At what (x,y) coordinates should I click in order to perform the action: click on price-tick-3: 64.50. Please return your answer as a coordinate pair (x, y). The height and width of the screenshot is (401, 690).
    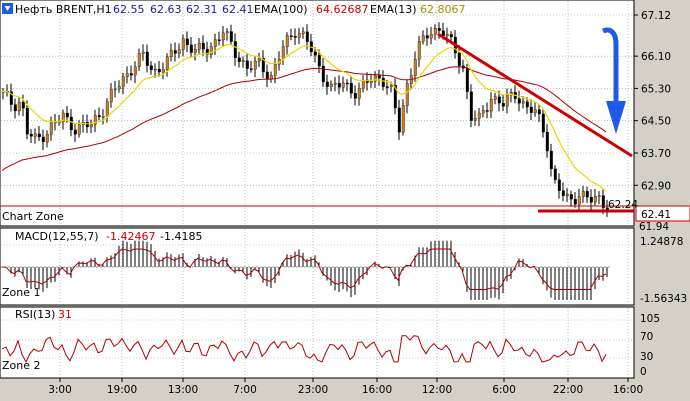
    Looking at the image, I should click on (656, 122).